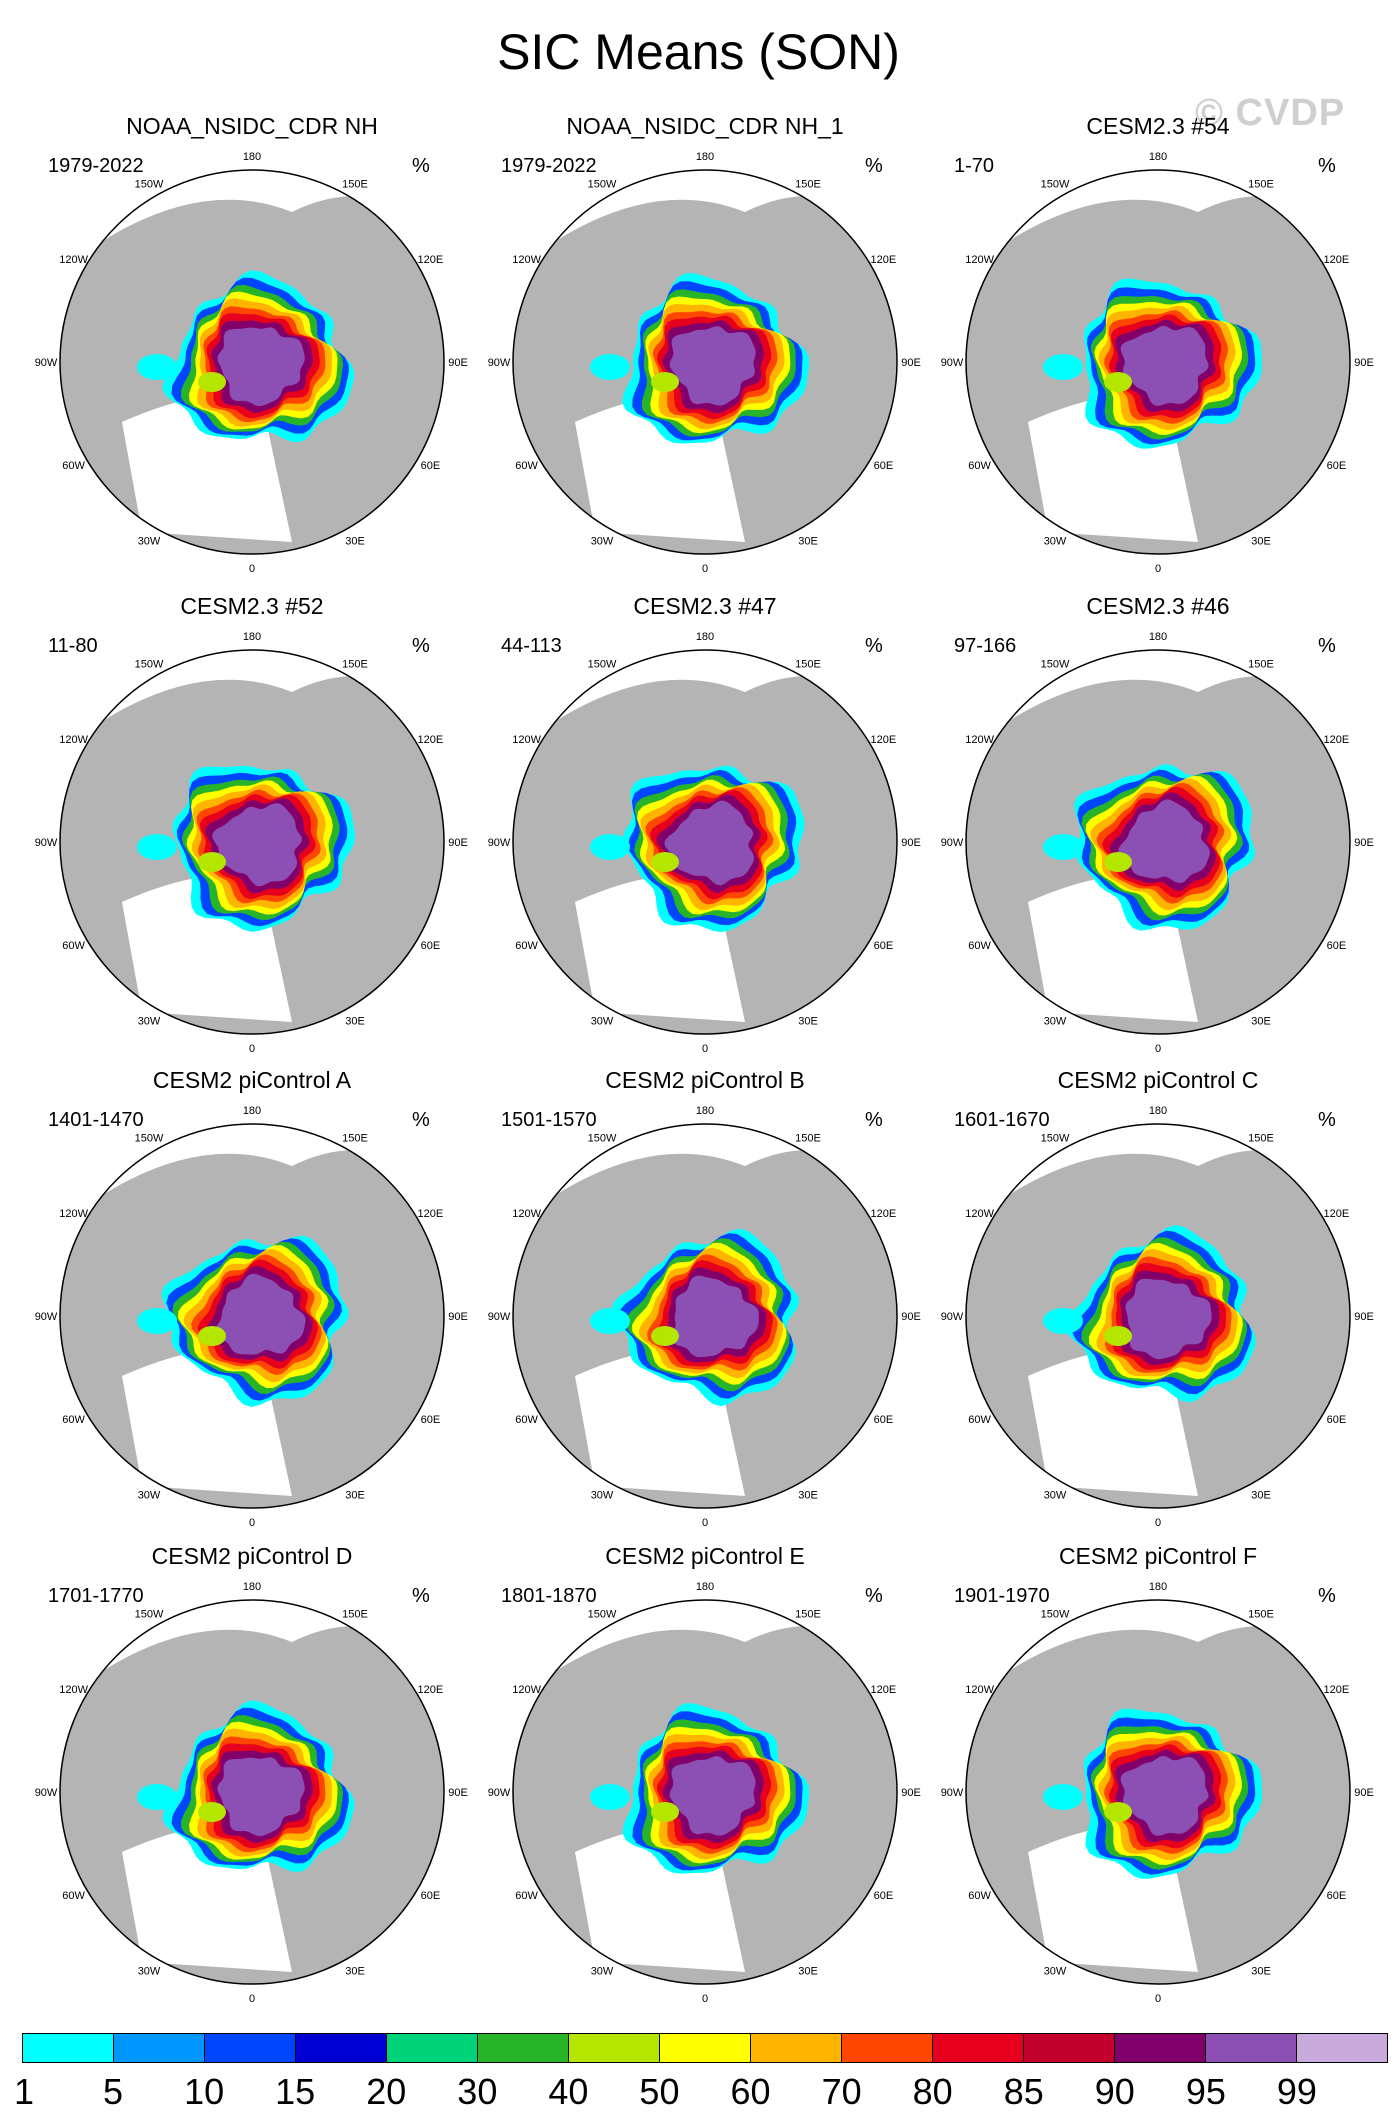 Image resolution: width=1397 pixels, height=2126 pixels. What do you see at coordinates (96, 1120) in the screenshot?
I see `panel-years: 1401-1470` at bounding box center [96, 1120].